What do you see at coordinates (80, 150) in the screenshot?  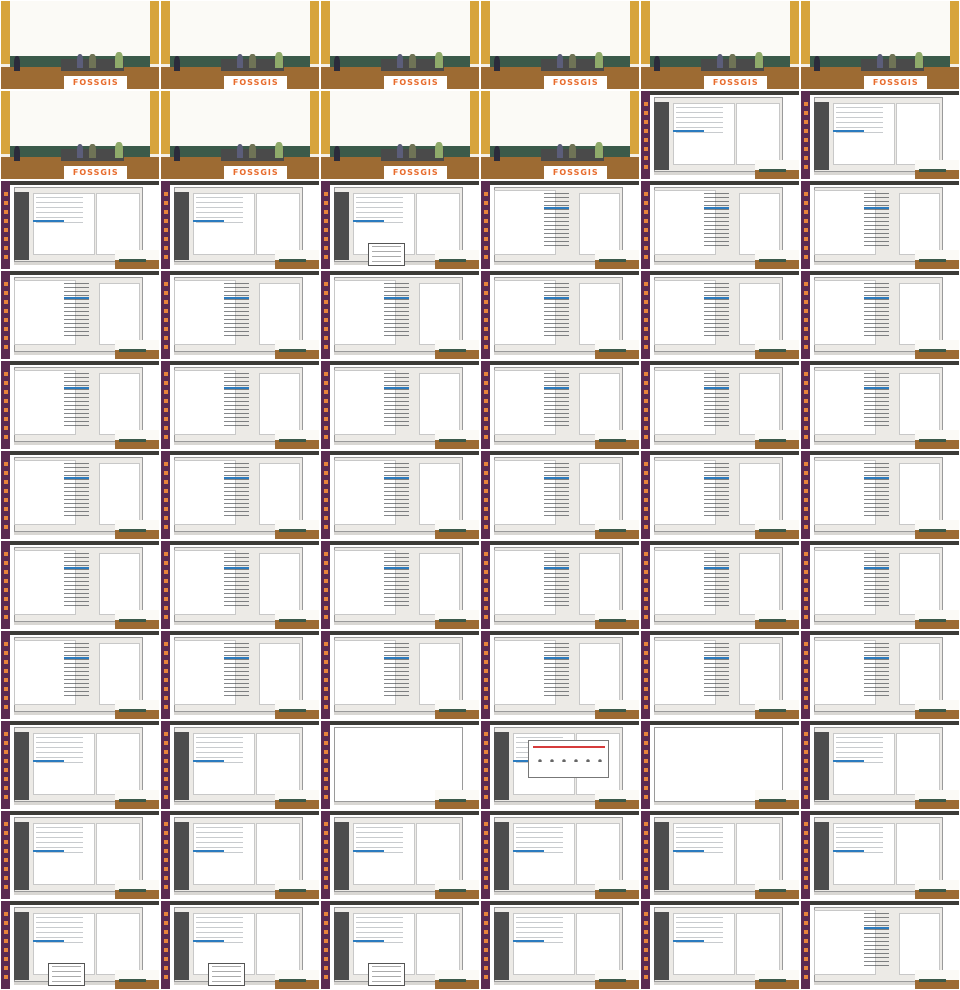 I see `room-p2` at bounding box center [80, 150].